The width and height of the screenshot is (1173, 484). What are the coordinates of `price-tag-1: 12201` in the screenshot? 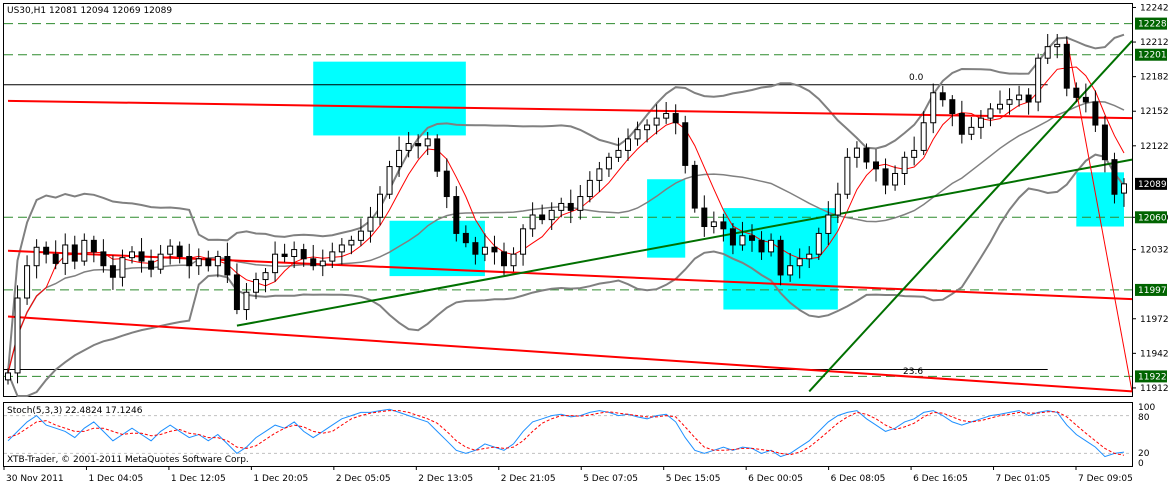 It's located at (1152, 56).